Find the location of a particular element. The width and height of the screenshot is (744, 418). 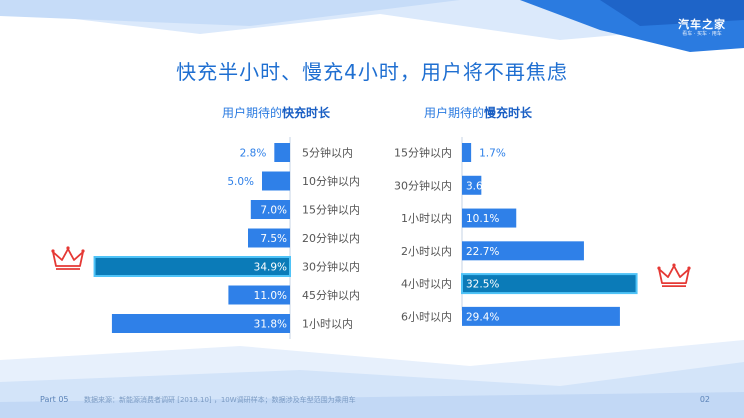

left-chart-title-highlight: 快充时长 is located at coordinates (306, 113).